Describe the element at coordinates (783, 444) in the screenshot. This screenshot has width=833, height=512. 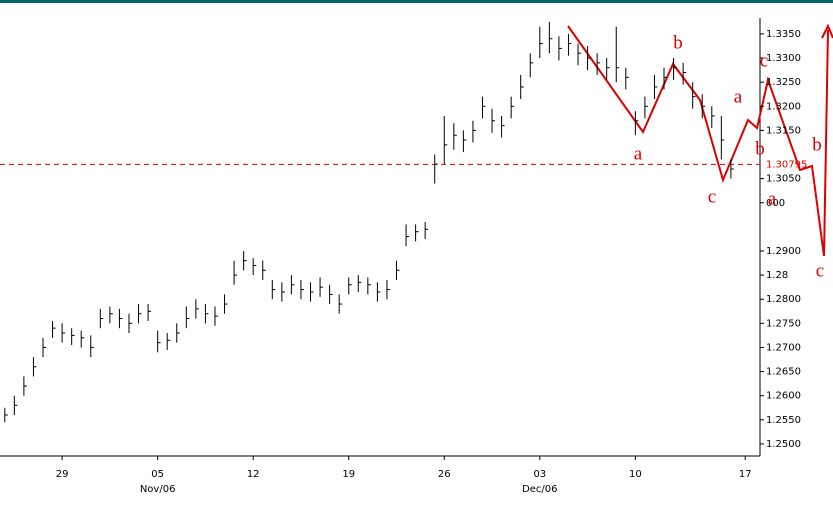
I see `y-tick-label: 1.2500` at that location.